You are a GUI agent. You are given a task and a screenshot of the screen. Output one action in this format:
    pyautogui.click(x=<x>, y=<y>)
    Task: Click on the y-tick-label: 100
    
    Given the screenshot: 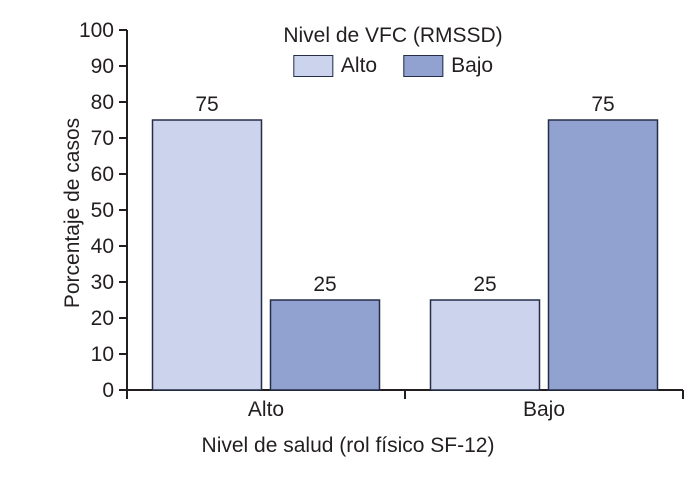 What is the action you would take?
    pyautogui.click(x=96, y=30)
    